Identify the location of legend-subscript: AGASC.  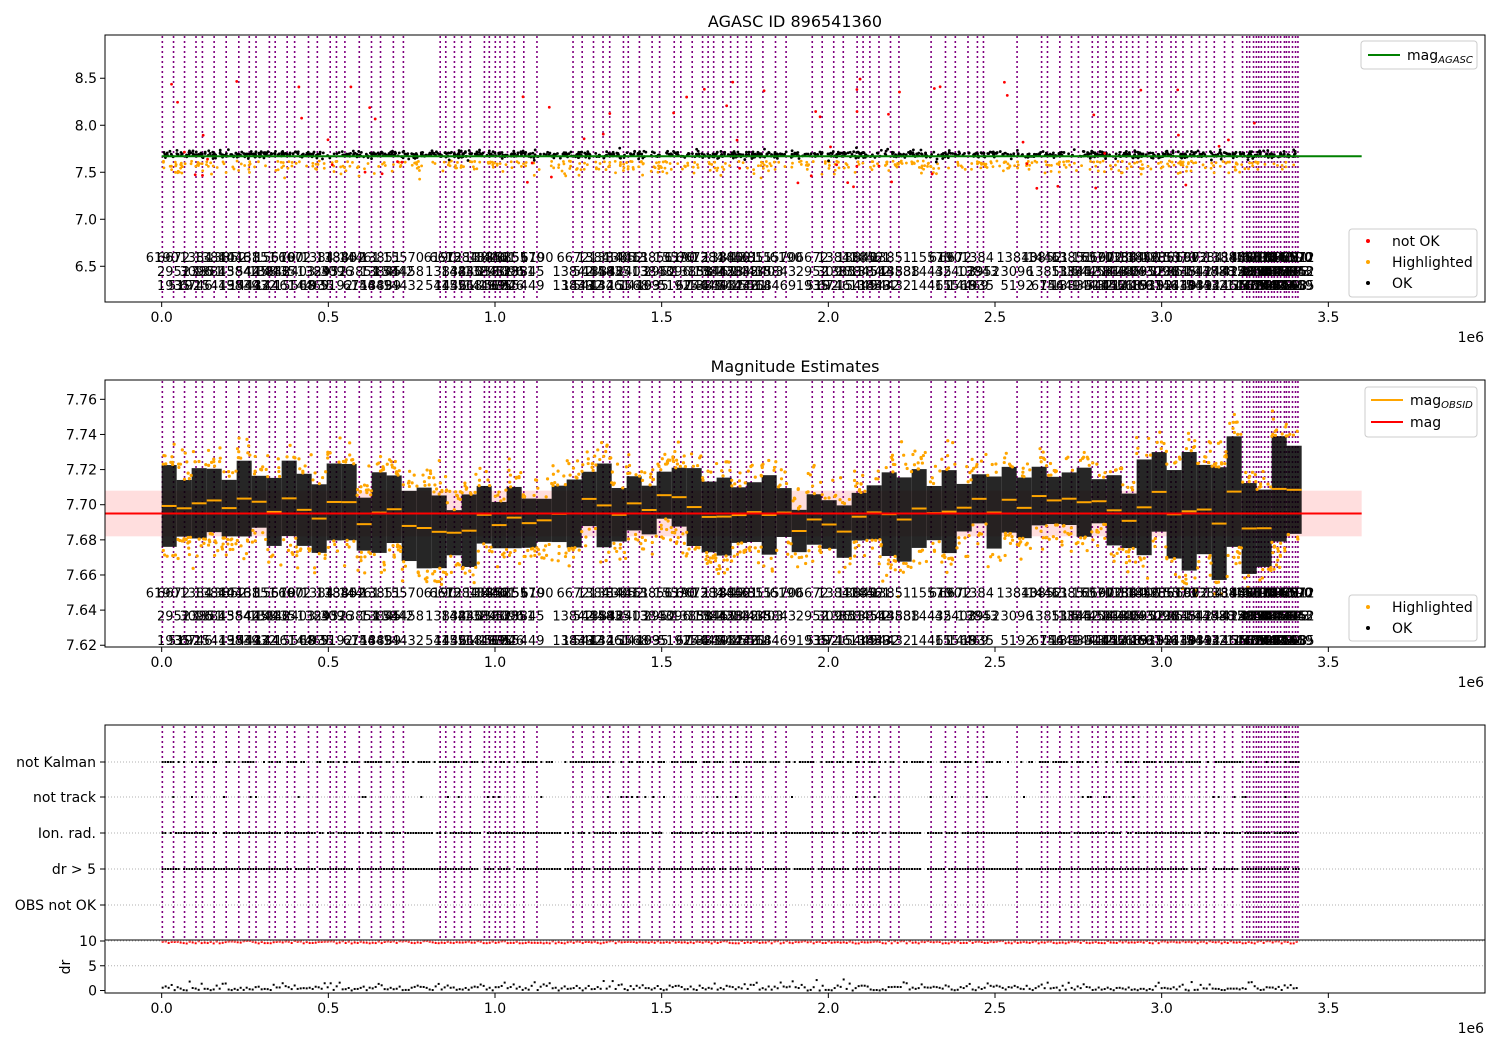
(1455, 60).